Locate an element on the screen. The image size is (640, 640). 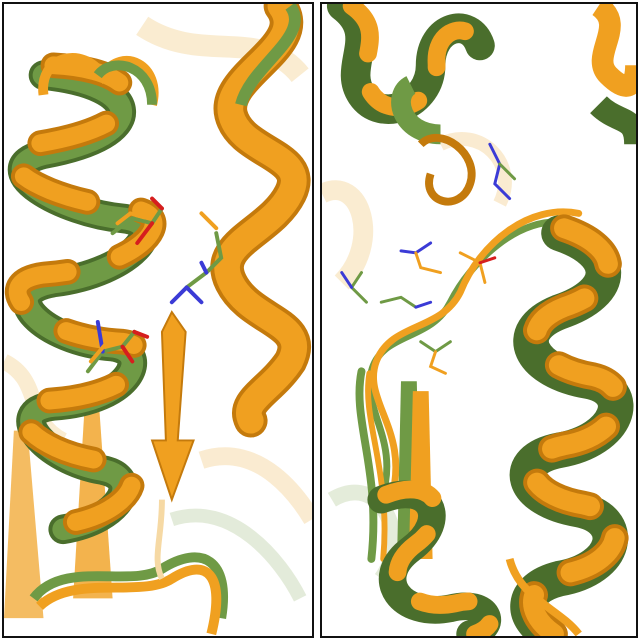
side-chain-lower is located at coordinates (117, 347).